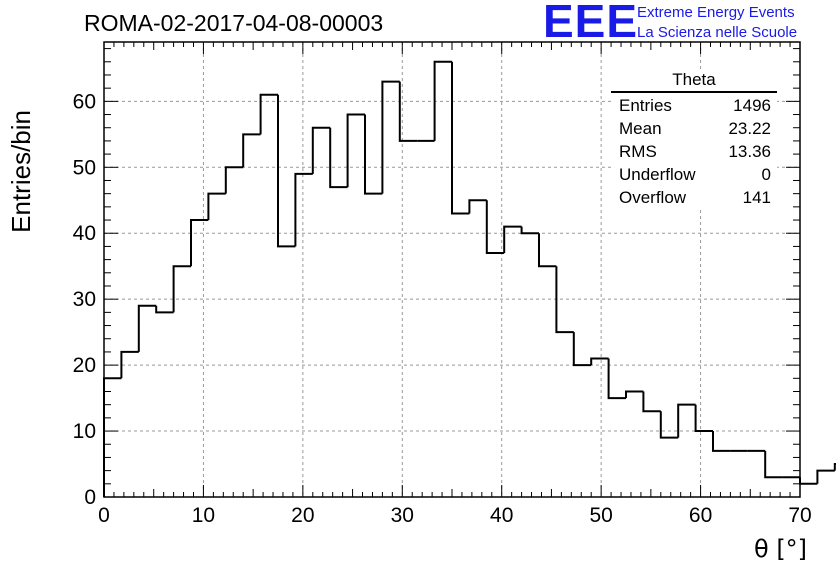  I want to click on y-tick-label: 10, so click(84, 431).